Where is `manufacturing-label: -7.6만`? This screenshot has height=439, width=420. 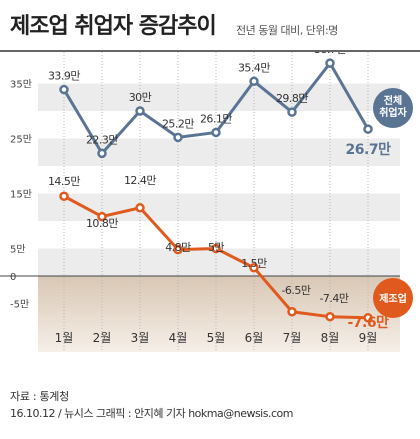 manufacturing-label: -7.6만 is located at coordinates (369, 323).